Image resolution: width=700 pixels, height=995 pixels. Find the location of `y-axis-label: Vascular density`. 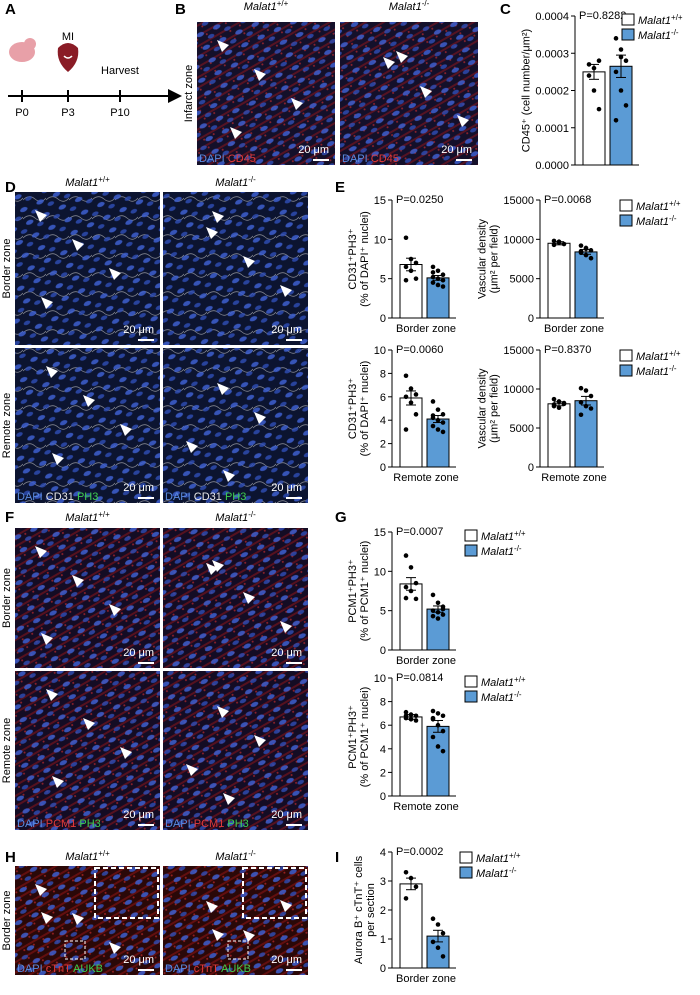

y-axis-label: Vascular density is located at coordinates (482, 408).